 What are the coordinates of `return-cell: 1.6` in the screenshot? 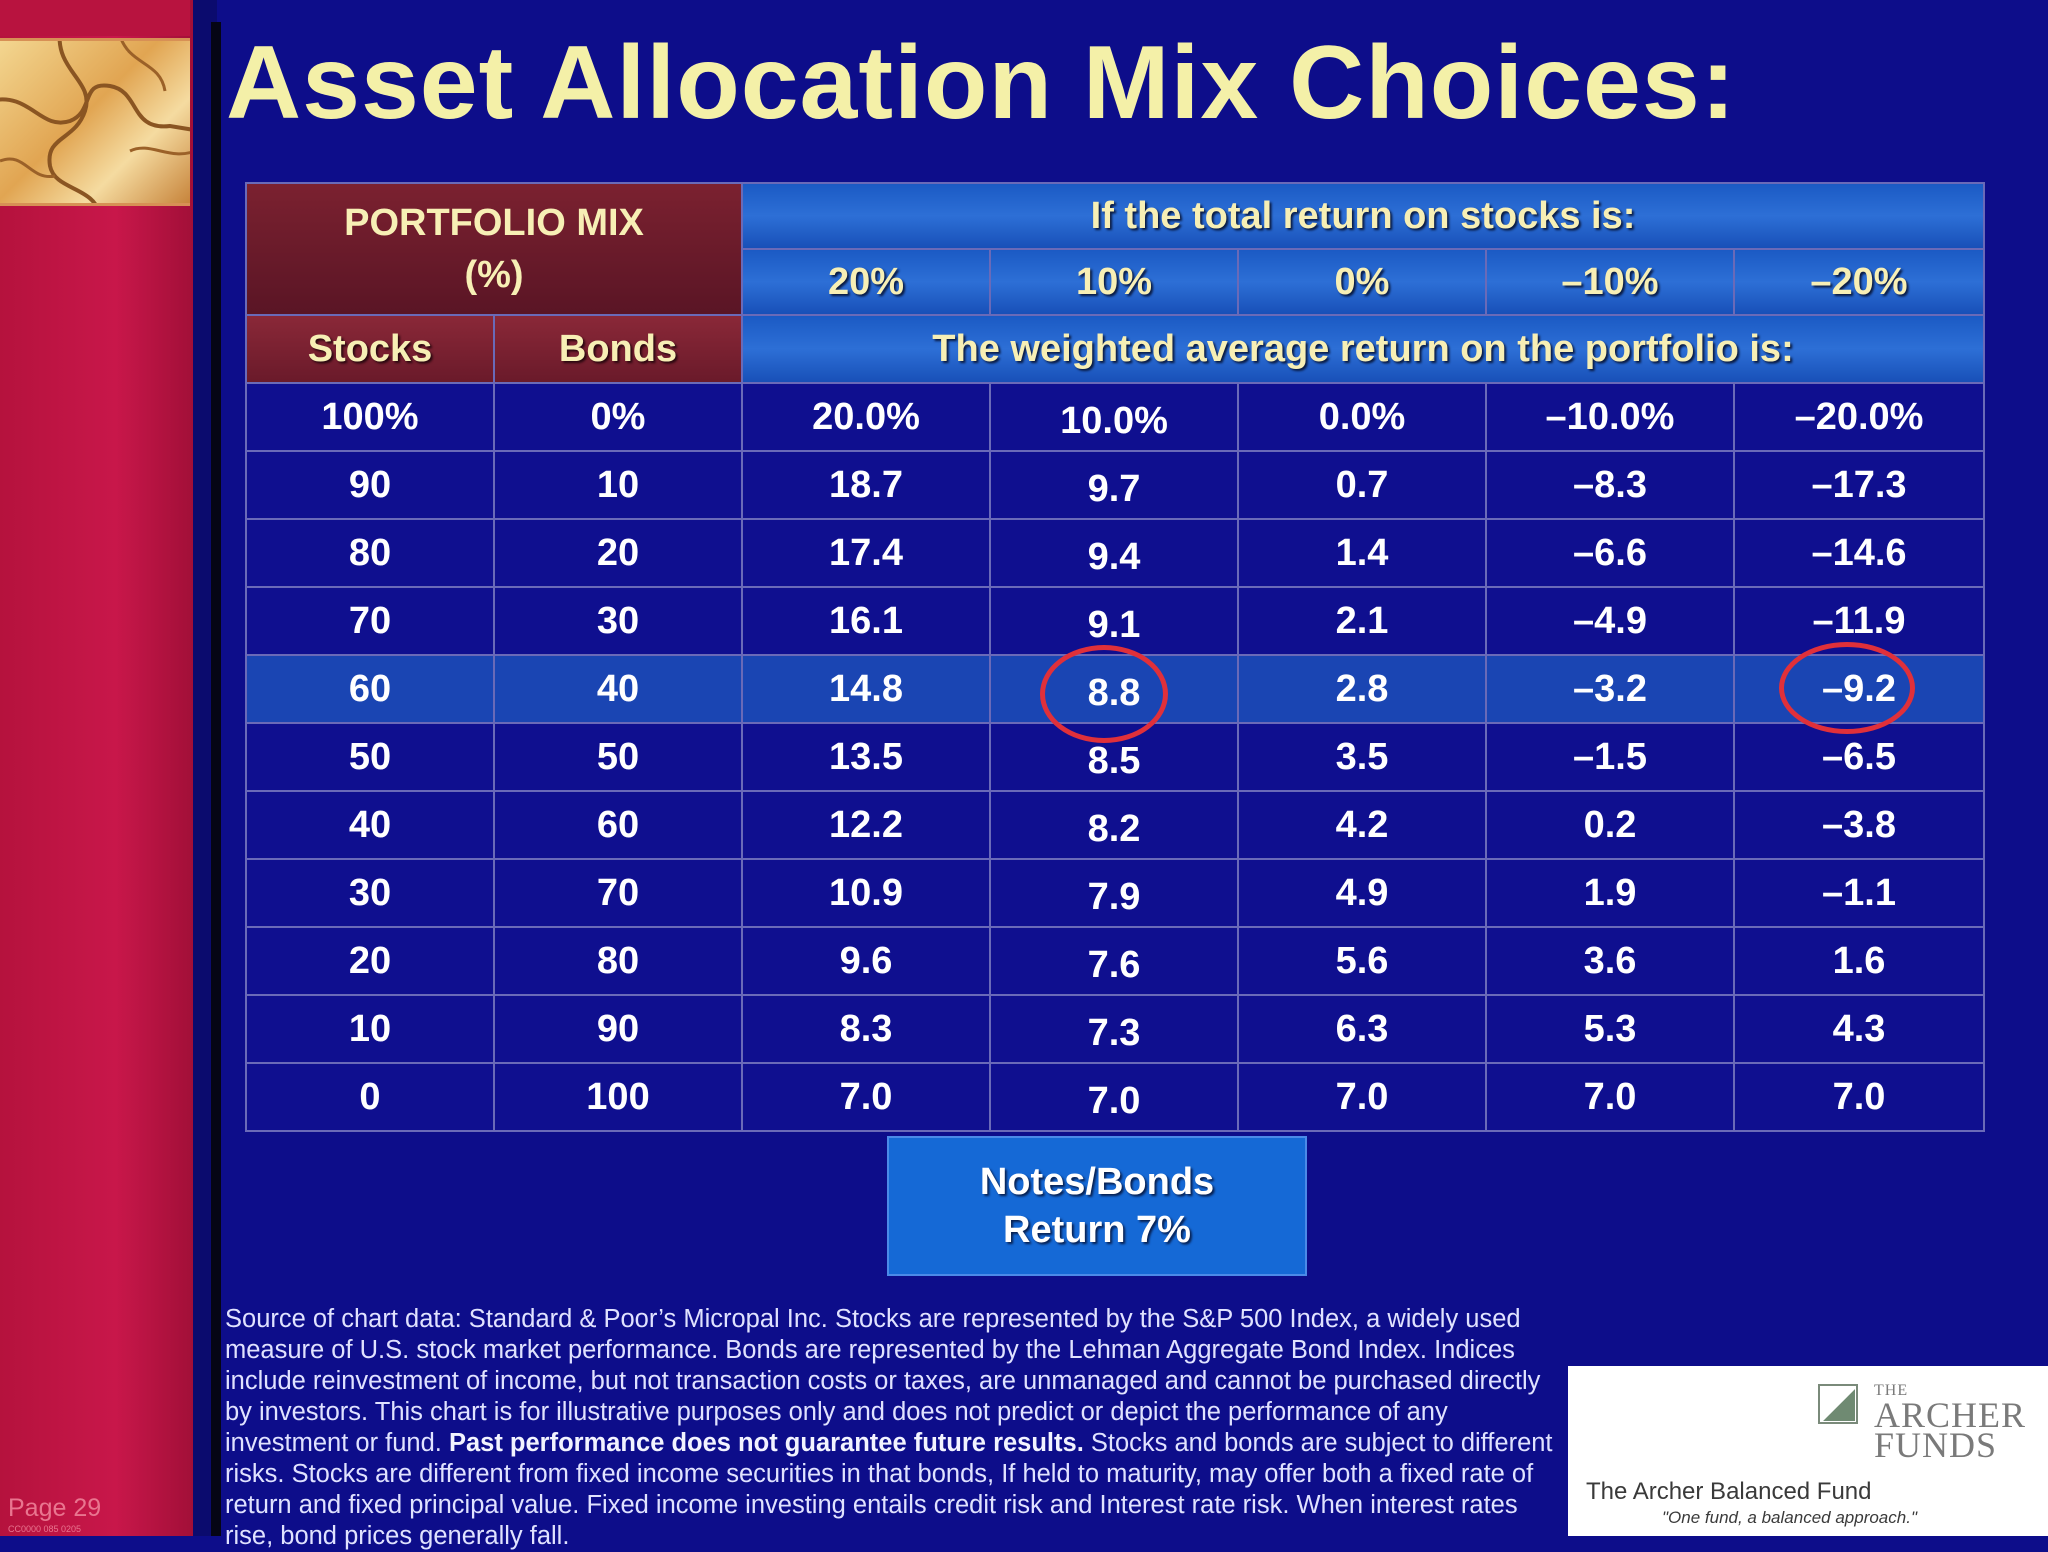 It's located at (1859, 961).